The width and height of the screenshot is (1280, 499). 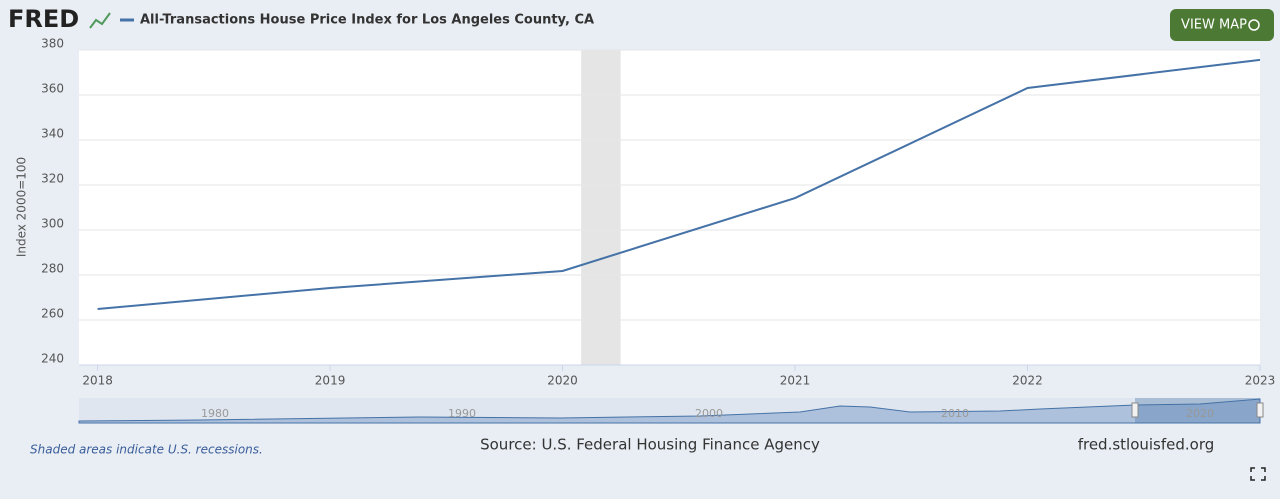 I want to click on button-label: VIEW MAP, so click(x=1214, y=25).